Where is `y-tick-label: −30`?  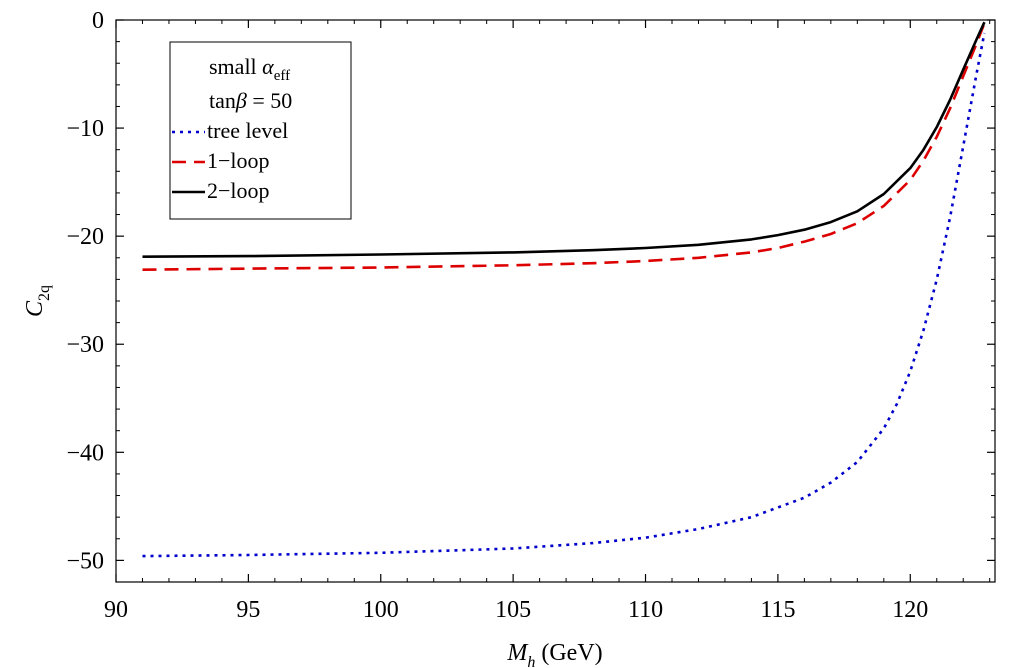
y-tick-label: −30 is located at coordinates (85, 345).